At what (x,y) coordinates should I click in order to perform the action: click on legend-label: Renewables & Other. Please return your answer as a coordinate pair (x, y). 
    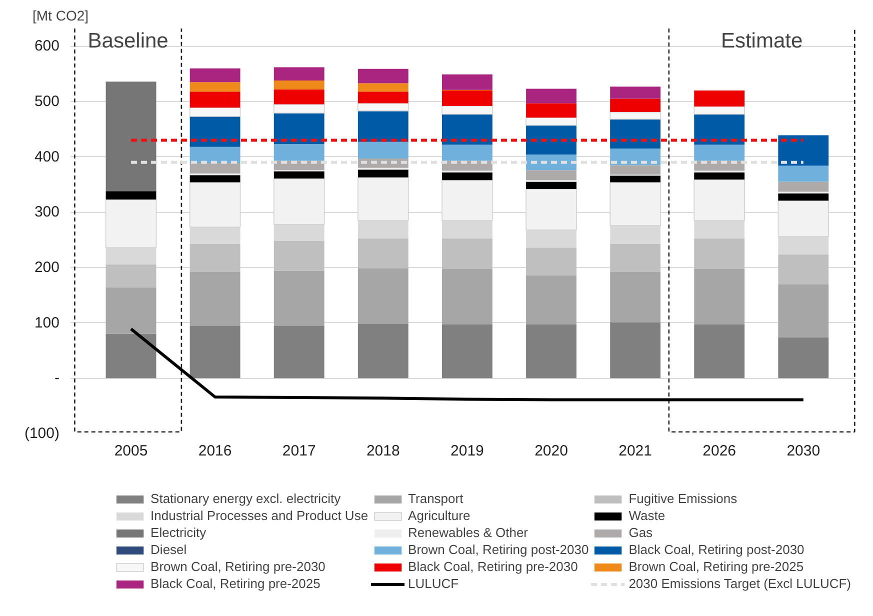
    Looking at the image, I should click on (468, 532).